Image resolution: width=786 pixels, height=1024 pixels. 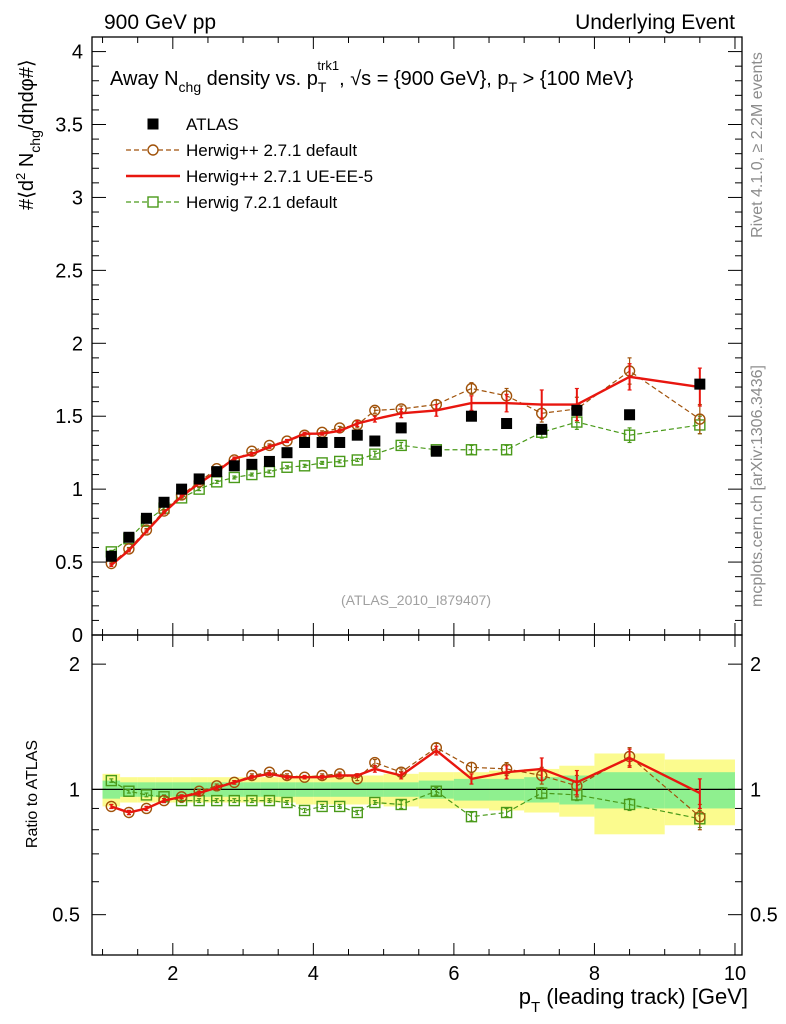 I want to click on x-tick-label: 2, so click(x=172, y=974).